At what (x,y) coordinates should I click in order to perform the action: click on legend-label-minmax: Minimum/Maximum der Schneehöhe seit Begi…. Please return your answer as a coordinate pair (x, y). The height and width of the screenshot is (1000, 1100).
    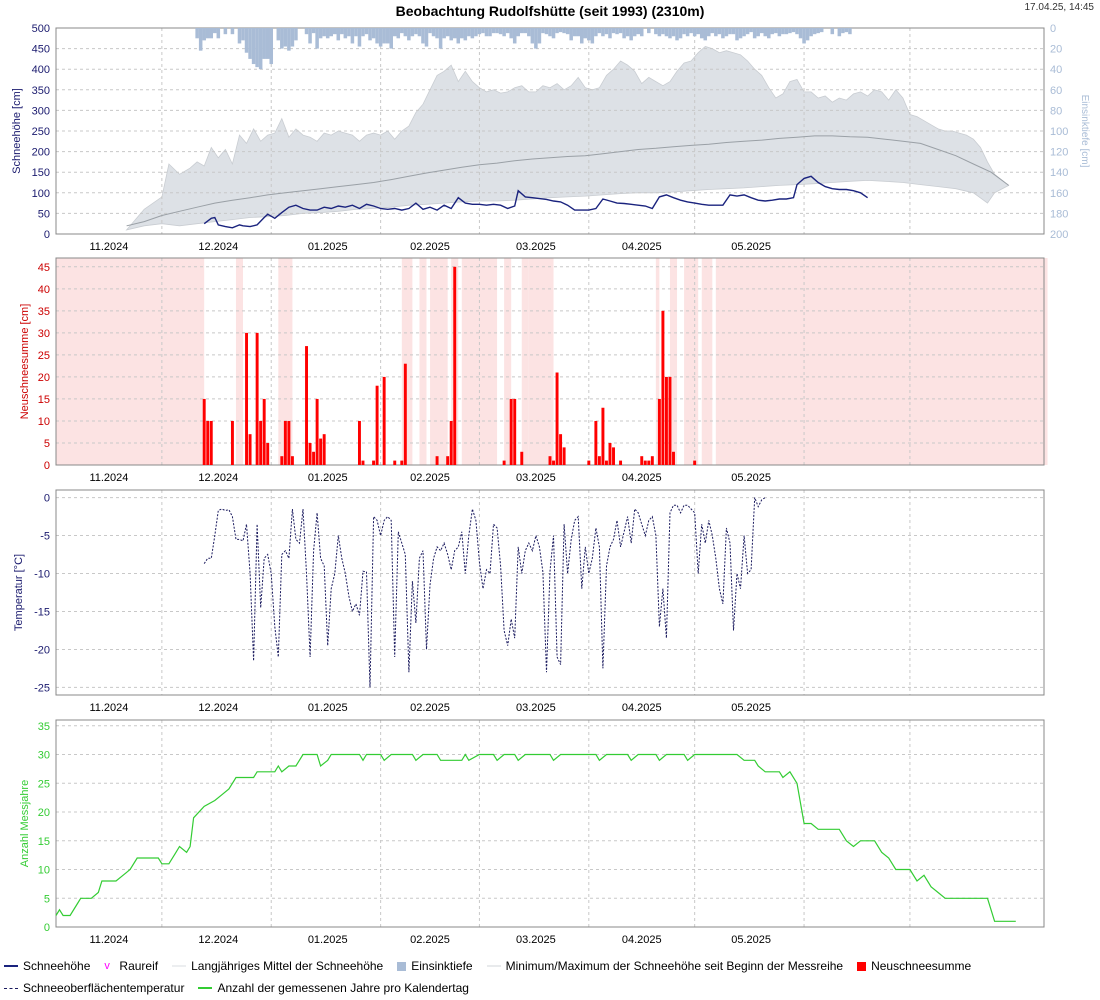
    Looking at the image, I should click on (674, 966).